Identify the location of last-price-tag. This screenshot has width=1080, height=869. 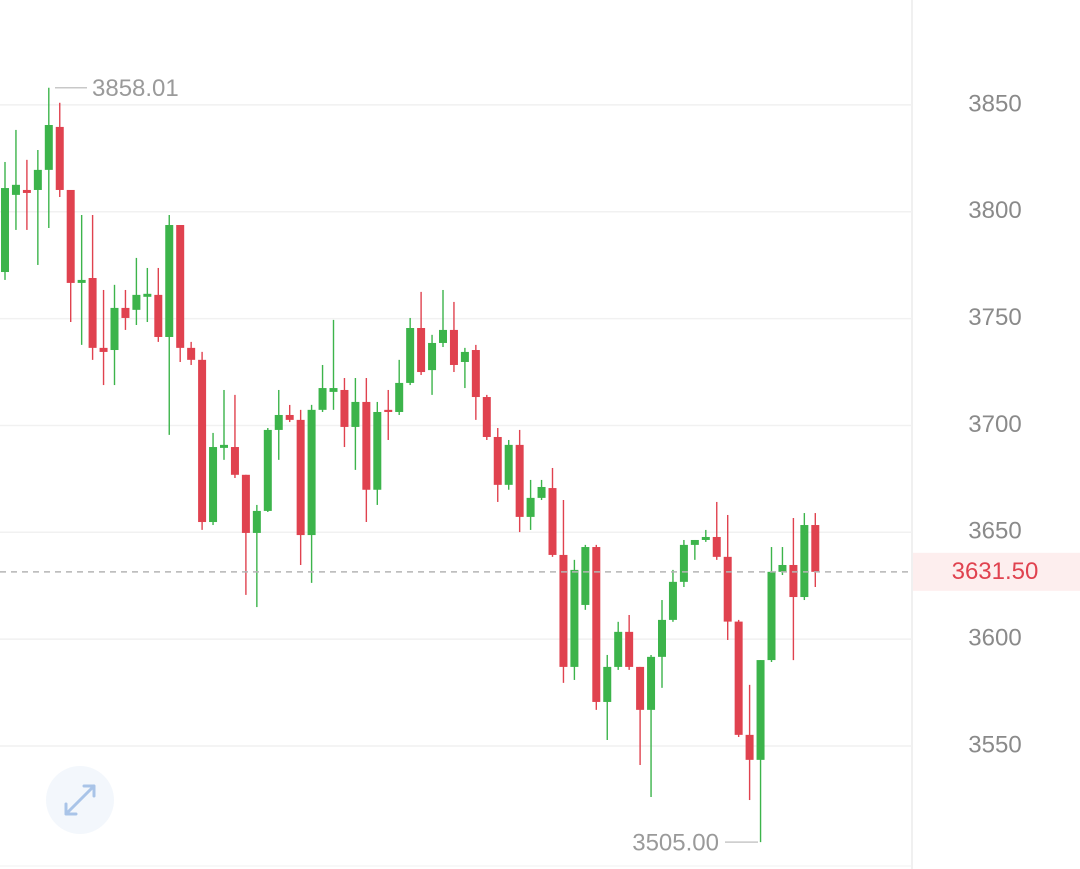
(996, 571).